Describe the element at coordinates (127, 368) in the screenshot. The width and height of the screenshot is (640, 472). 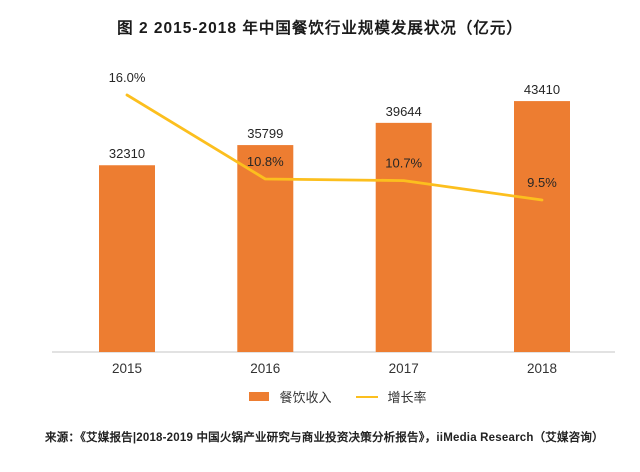
I see `x-tick-label-2015: 2015` at that location.